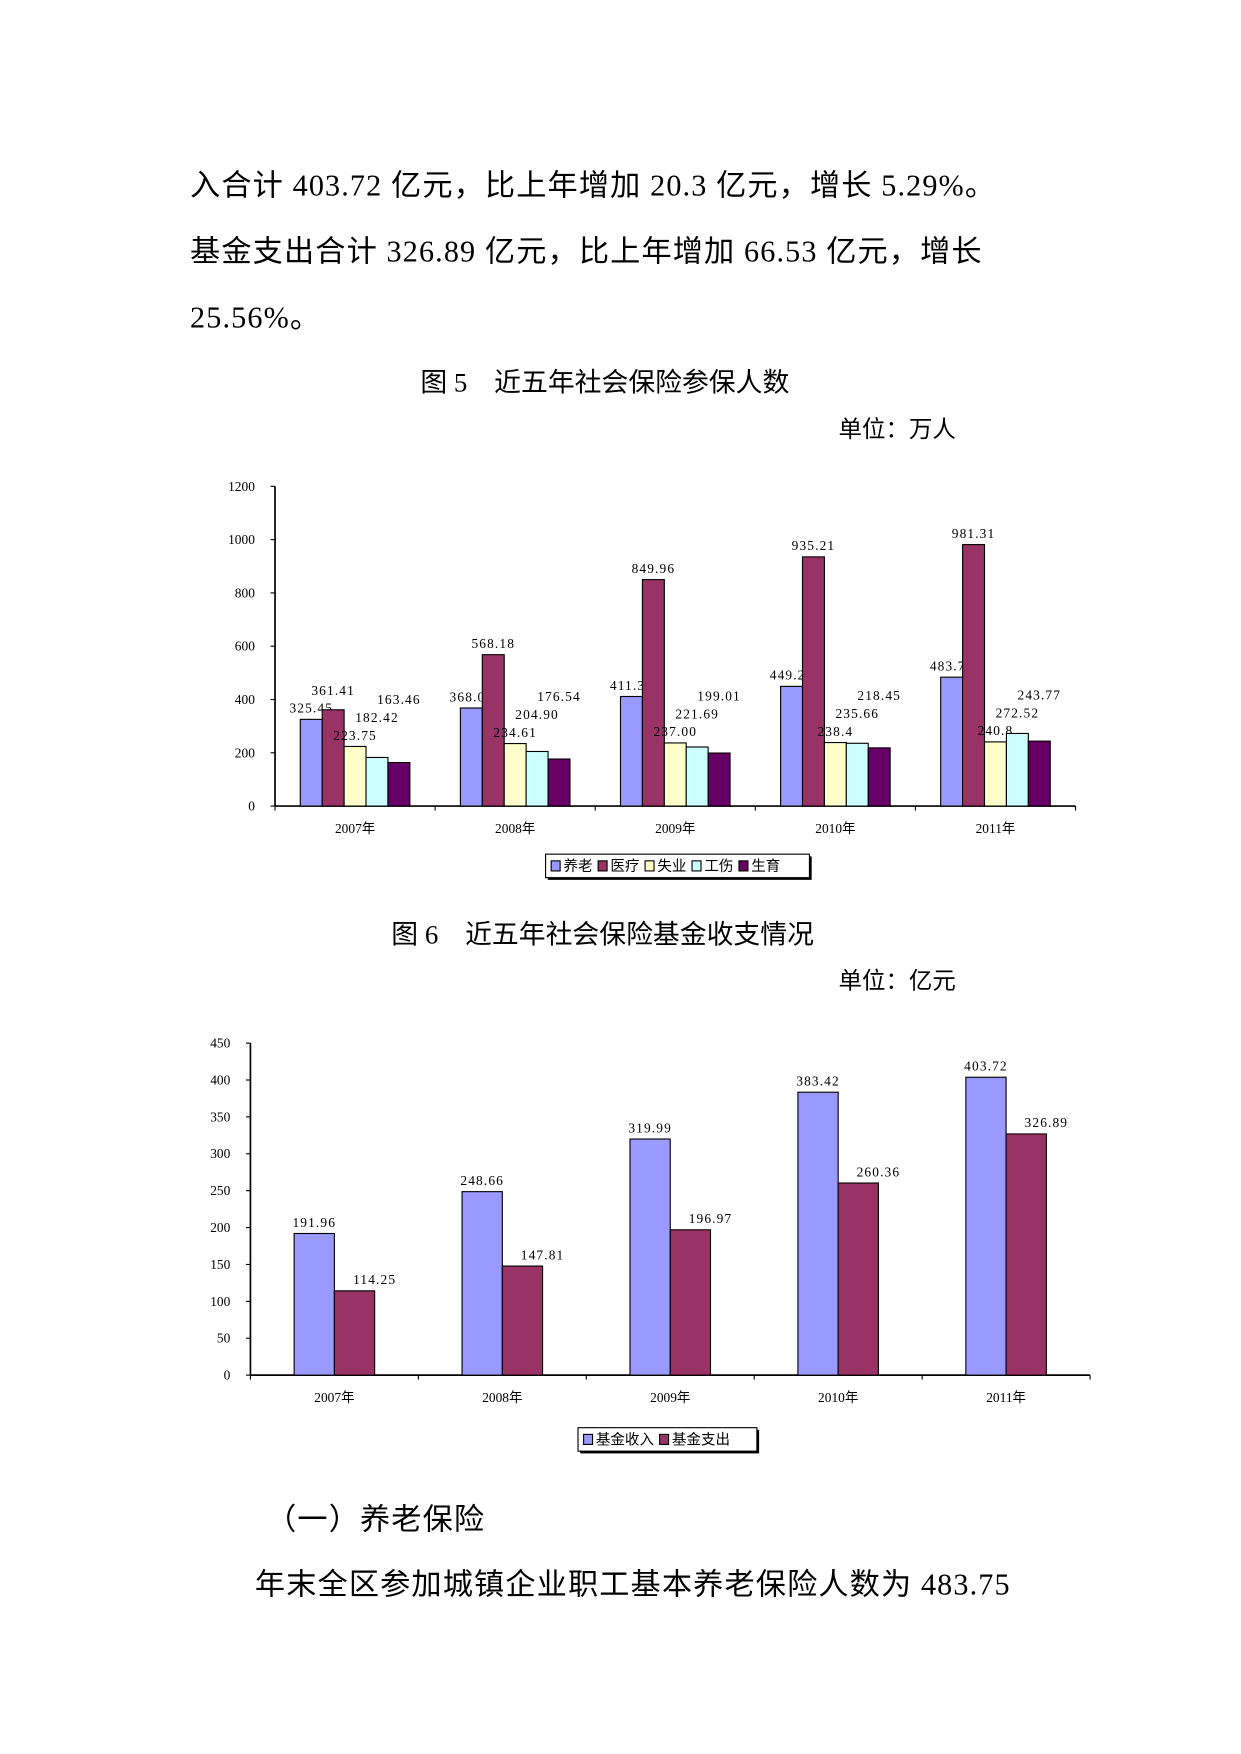 The width and height of the screenshot is (1241, 1754). I want to click on data-label: 243.77, so click(1040, 694).